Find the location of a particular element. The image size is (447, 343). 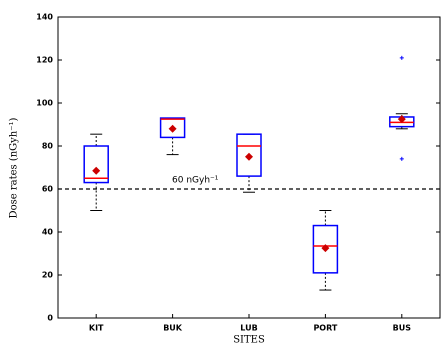

x-axis-label: SITES is located at coordinates (249, 339).